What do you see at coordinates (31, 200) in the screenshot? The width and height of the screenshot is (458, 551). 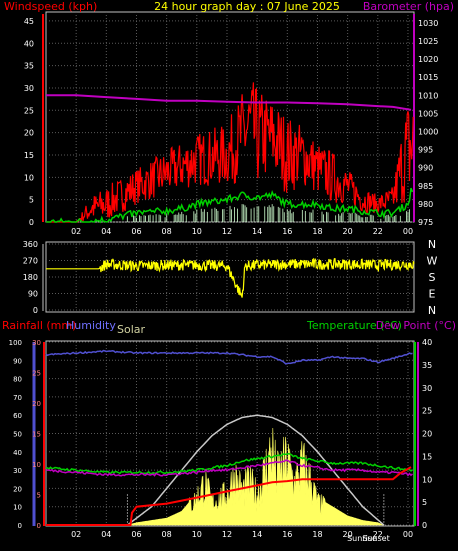 I see `wind-tick-label: 5` at bounding box center [31, 200].